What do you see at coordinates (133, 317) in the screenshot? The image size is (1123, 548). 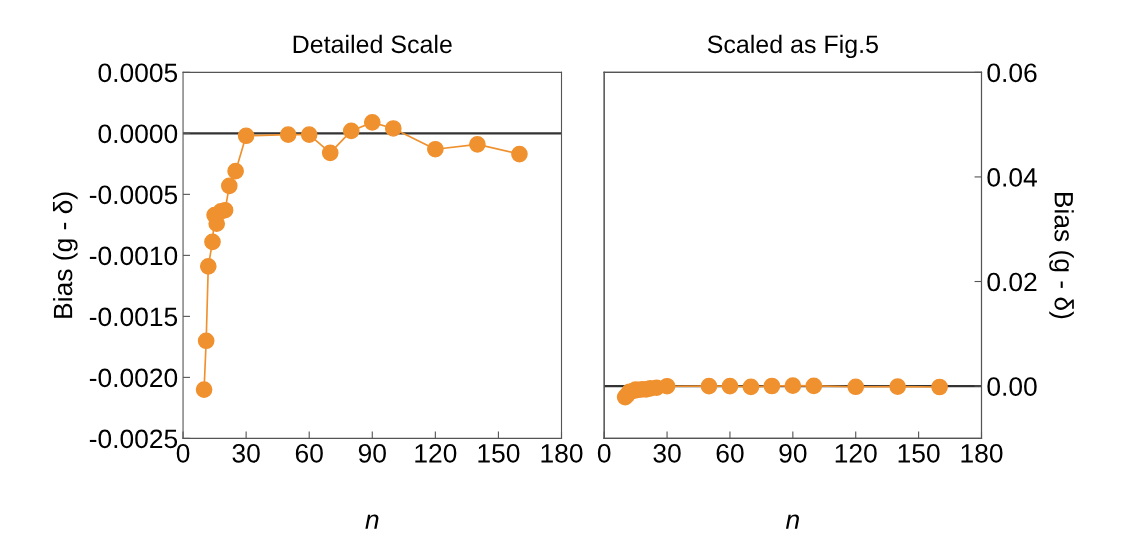 I see `y-tick-label: -0.0015` at bounding box center [133, 317].